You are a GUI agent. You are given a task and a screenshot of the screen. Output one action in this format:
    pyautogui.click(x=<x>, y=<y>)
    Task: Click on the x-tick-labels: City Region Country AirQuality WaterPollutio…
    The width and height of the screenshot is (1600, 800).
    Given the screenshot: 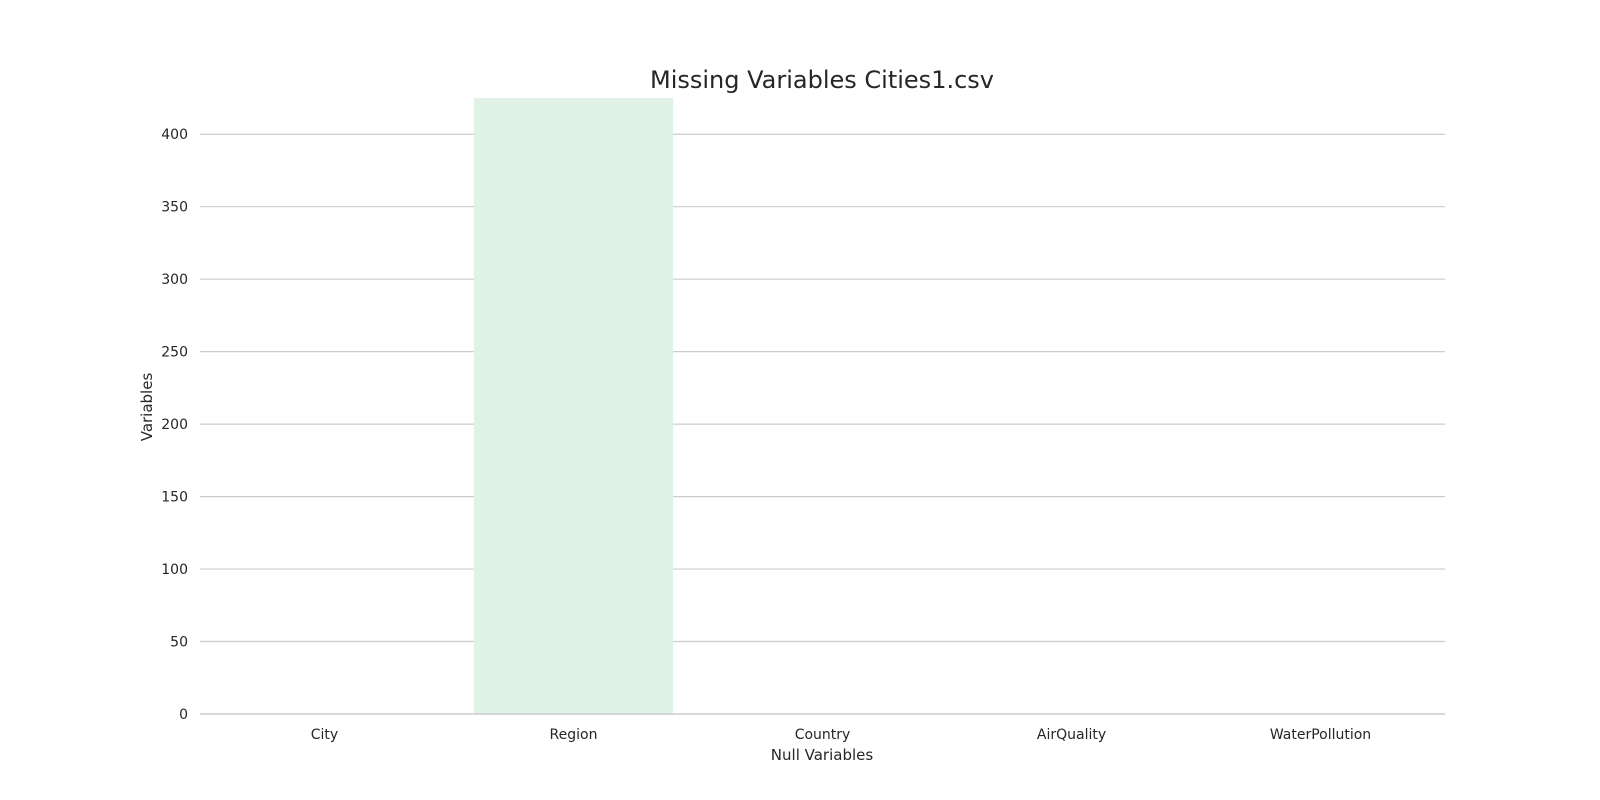 What is the action you would take?
    pyautogui.click(x=841, y=735)
    